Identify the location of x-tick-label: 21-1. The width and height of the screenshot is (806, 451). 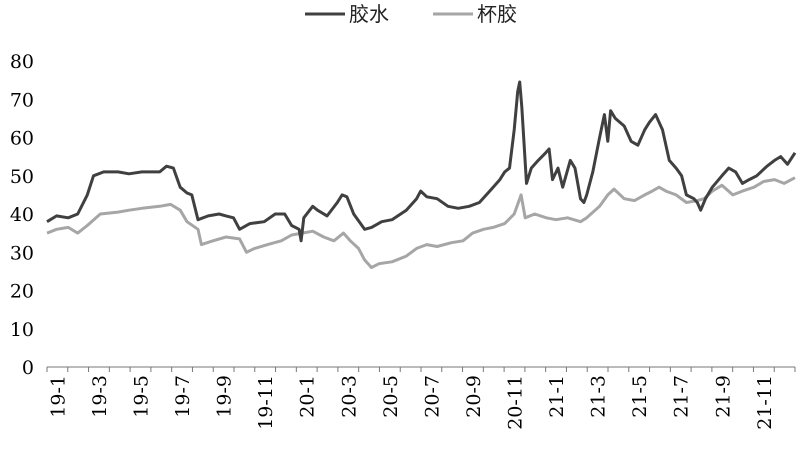
(557, 396).